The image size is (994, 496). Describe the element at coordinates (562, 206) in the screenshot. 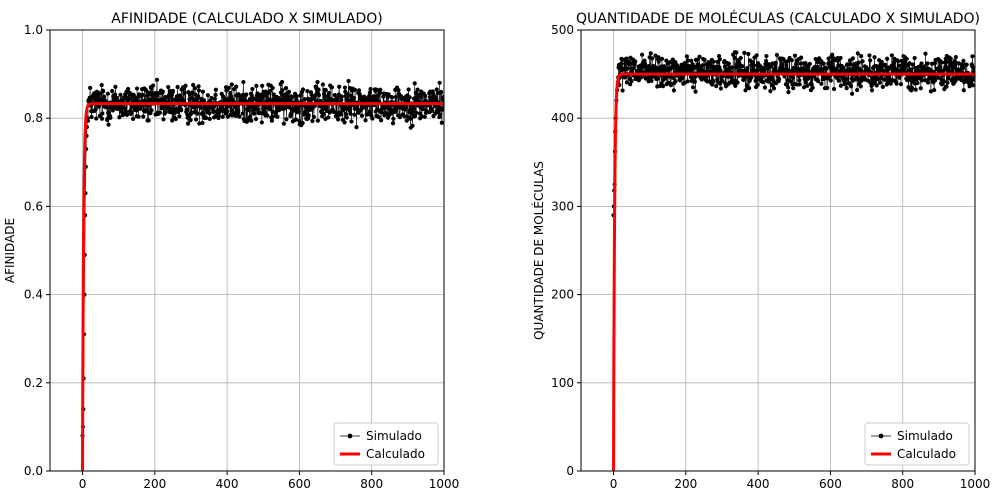

I see `y-tick-label-3: 300` at that location.